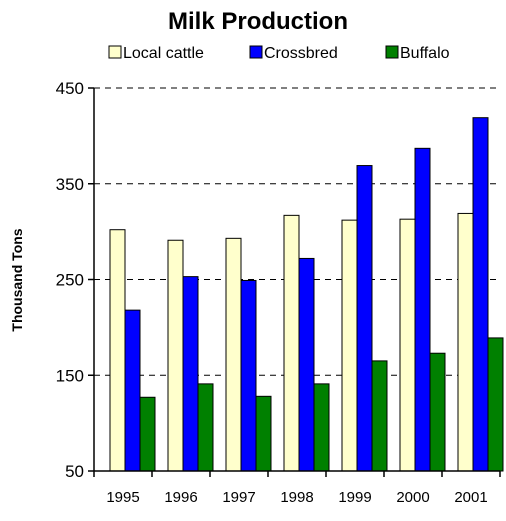 The height and width of the screenshot is (521, 506). What do you see at coordinates (74, 471) in the screenshot?
I see `y-tick-label: 50` at bounding box center [74, 471].